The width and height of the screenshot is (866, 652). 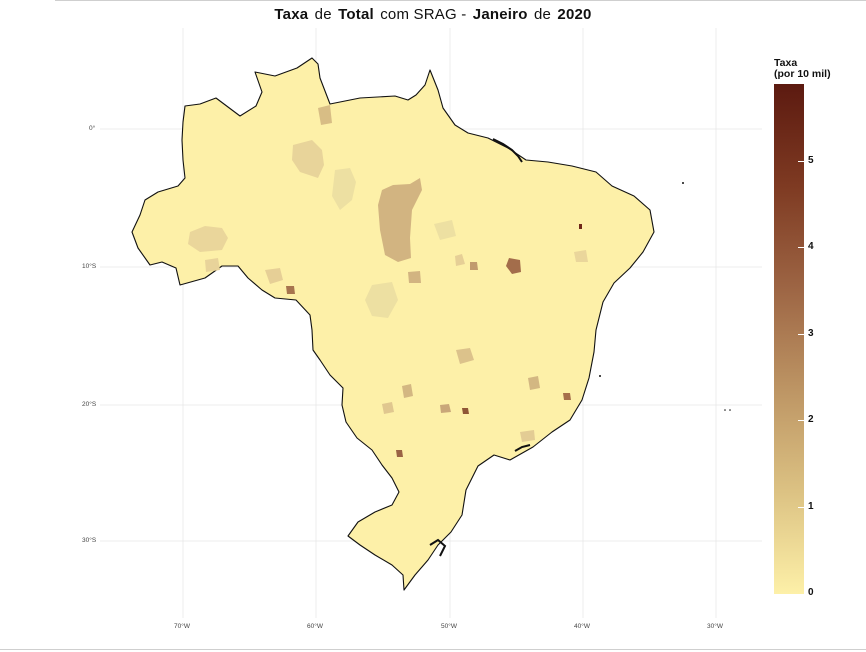 What do you see at coordinates (534, 383) in the screenshot?
I see `region-bahia` at bounding box center [534, 383].